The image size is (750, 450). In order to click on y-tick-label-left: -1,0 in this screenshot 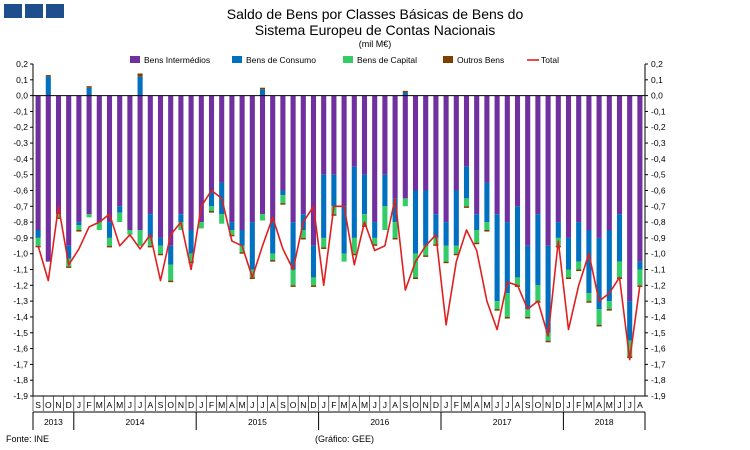, I will do `click(20, 254)`.